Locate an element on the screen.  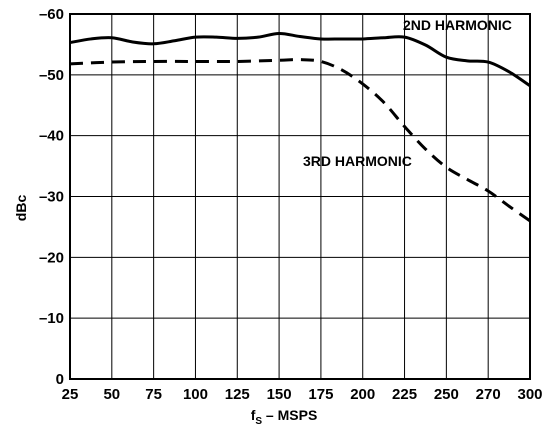
y-tick-label: –30 is located at coordinates (51, 197).